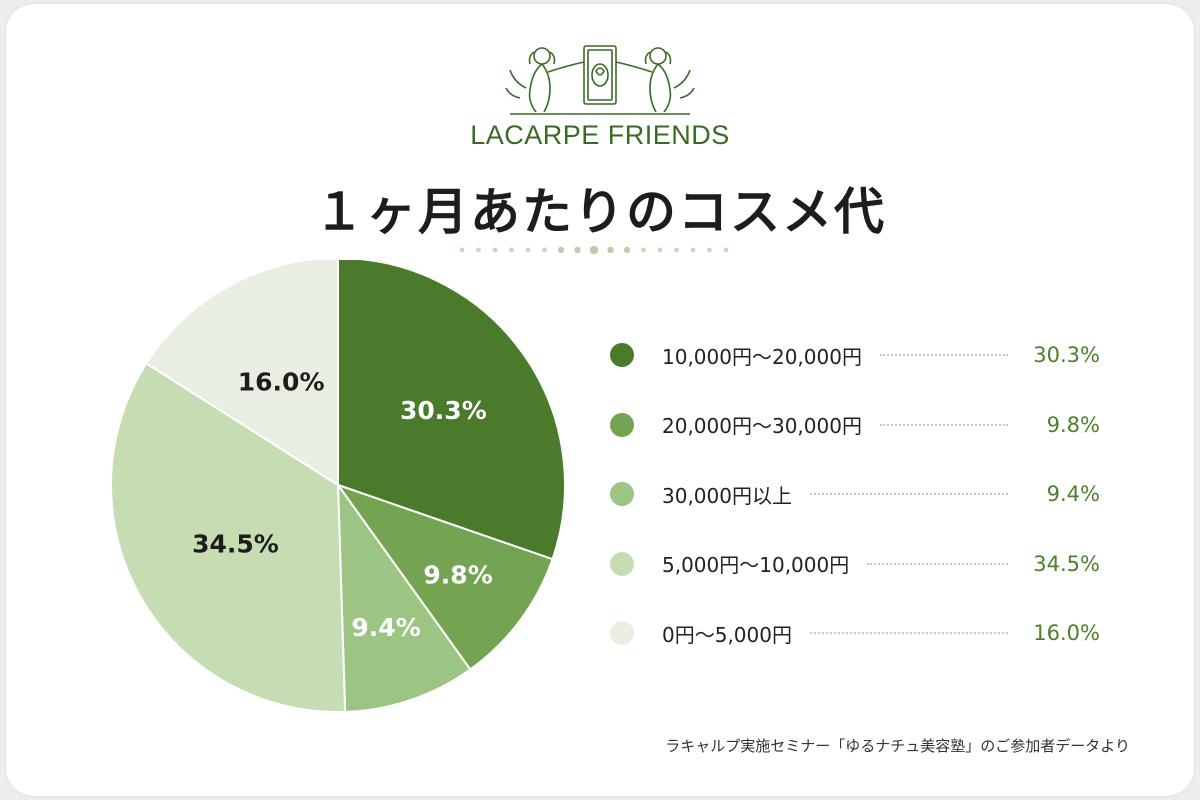 Image resolution: width=1200 pixels, height=800 pixels. I want to click on legend-item-20000-30000: 20,000円〜30,000円 9.8%, so click(855, 425).